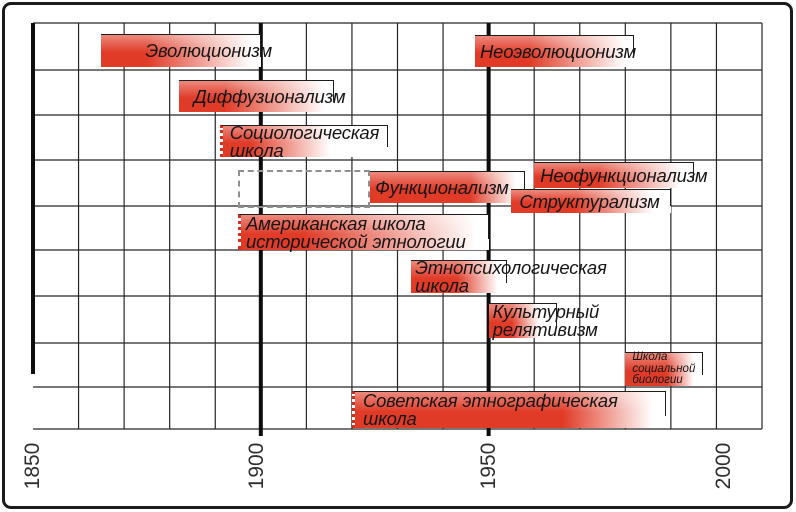 The width and height of the screenshot is (796, 512). Describe the element at coordinates (511, 268) in the screenshot. I see `bar-label-ethnopsychological-school-line1: Этнопсихологическая` at that location.